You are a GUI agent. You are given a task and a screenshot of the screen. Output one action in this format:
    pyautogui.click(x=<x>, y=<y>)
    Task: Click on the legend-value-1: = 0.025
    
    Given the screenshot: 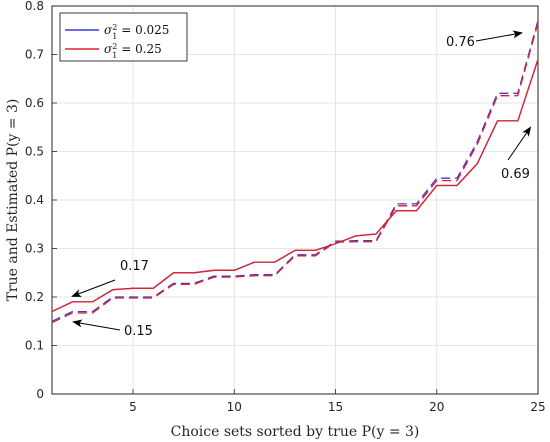 What is the action you would take?
    pyautogui.click(x=143, y=30)
    